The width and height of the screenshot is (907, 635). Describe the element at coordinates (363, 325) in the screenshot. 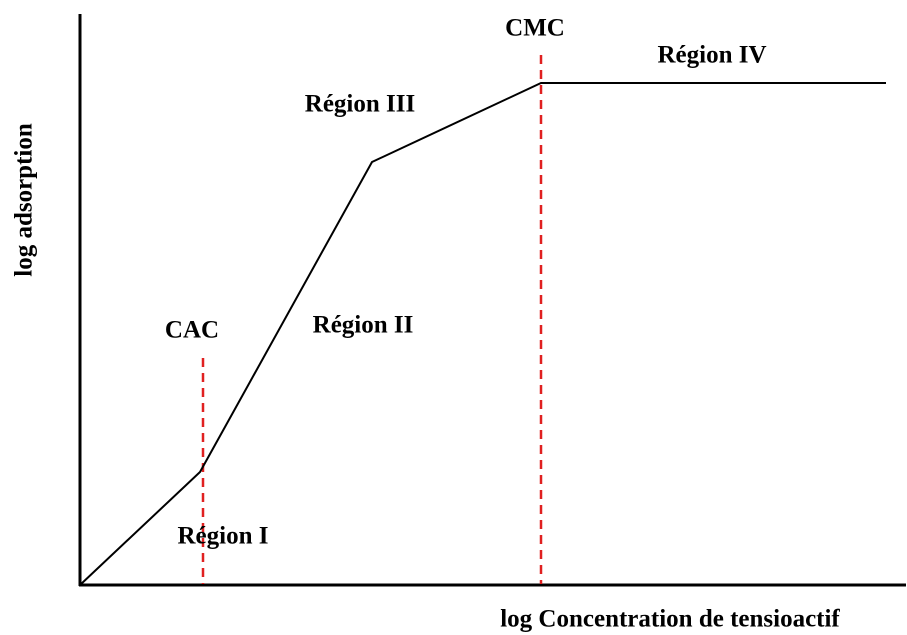

I see `region-label: Région II` at that location.